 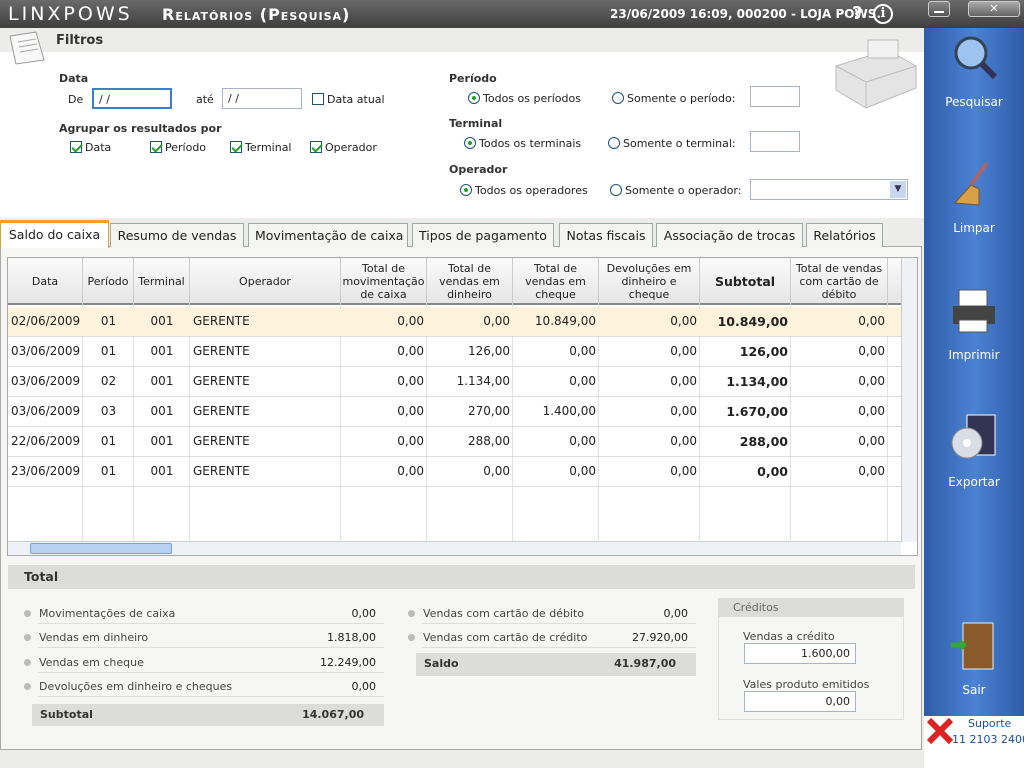 I want to click on total-value: 12.249,00, so click(x=348, y=662).